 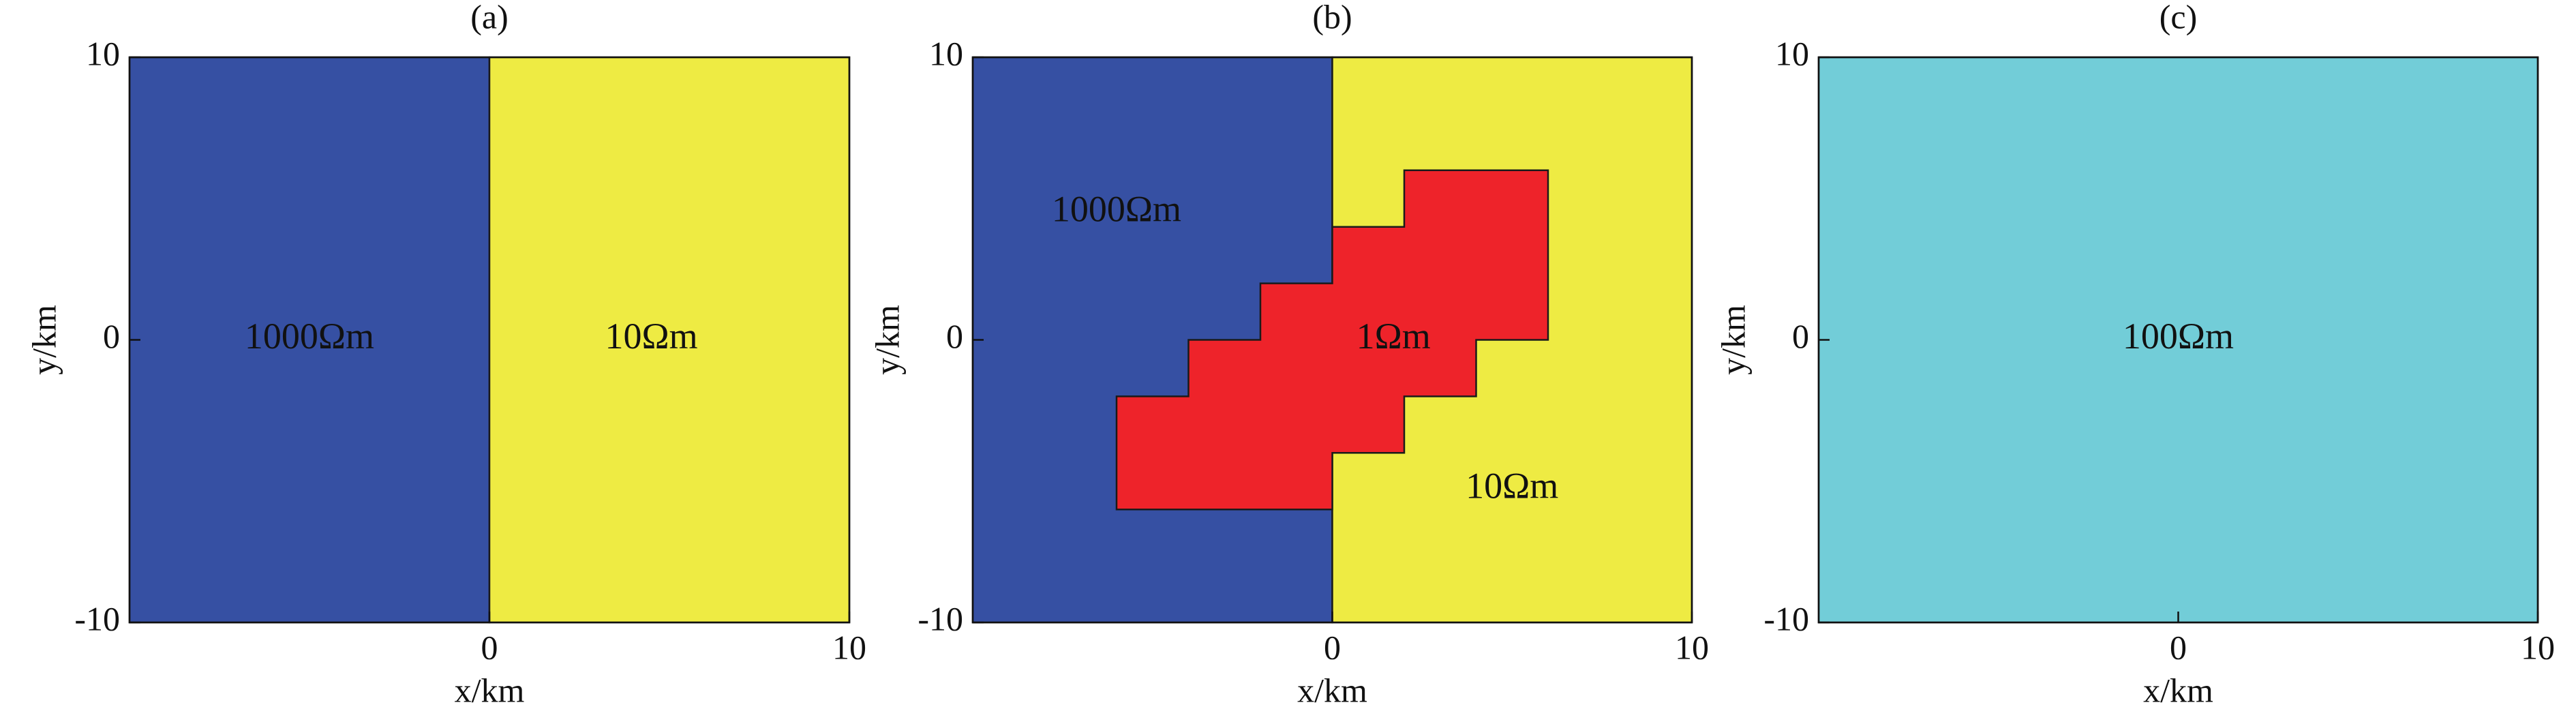 I want to click on region-label: 1Ωm, so click(x=1394, y=336).